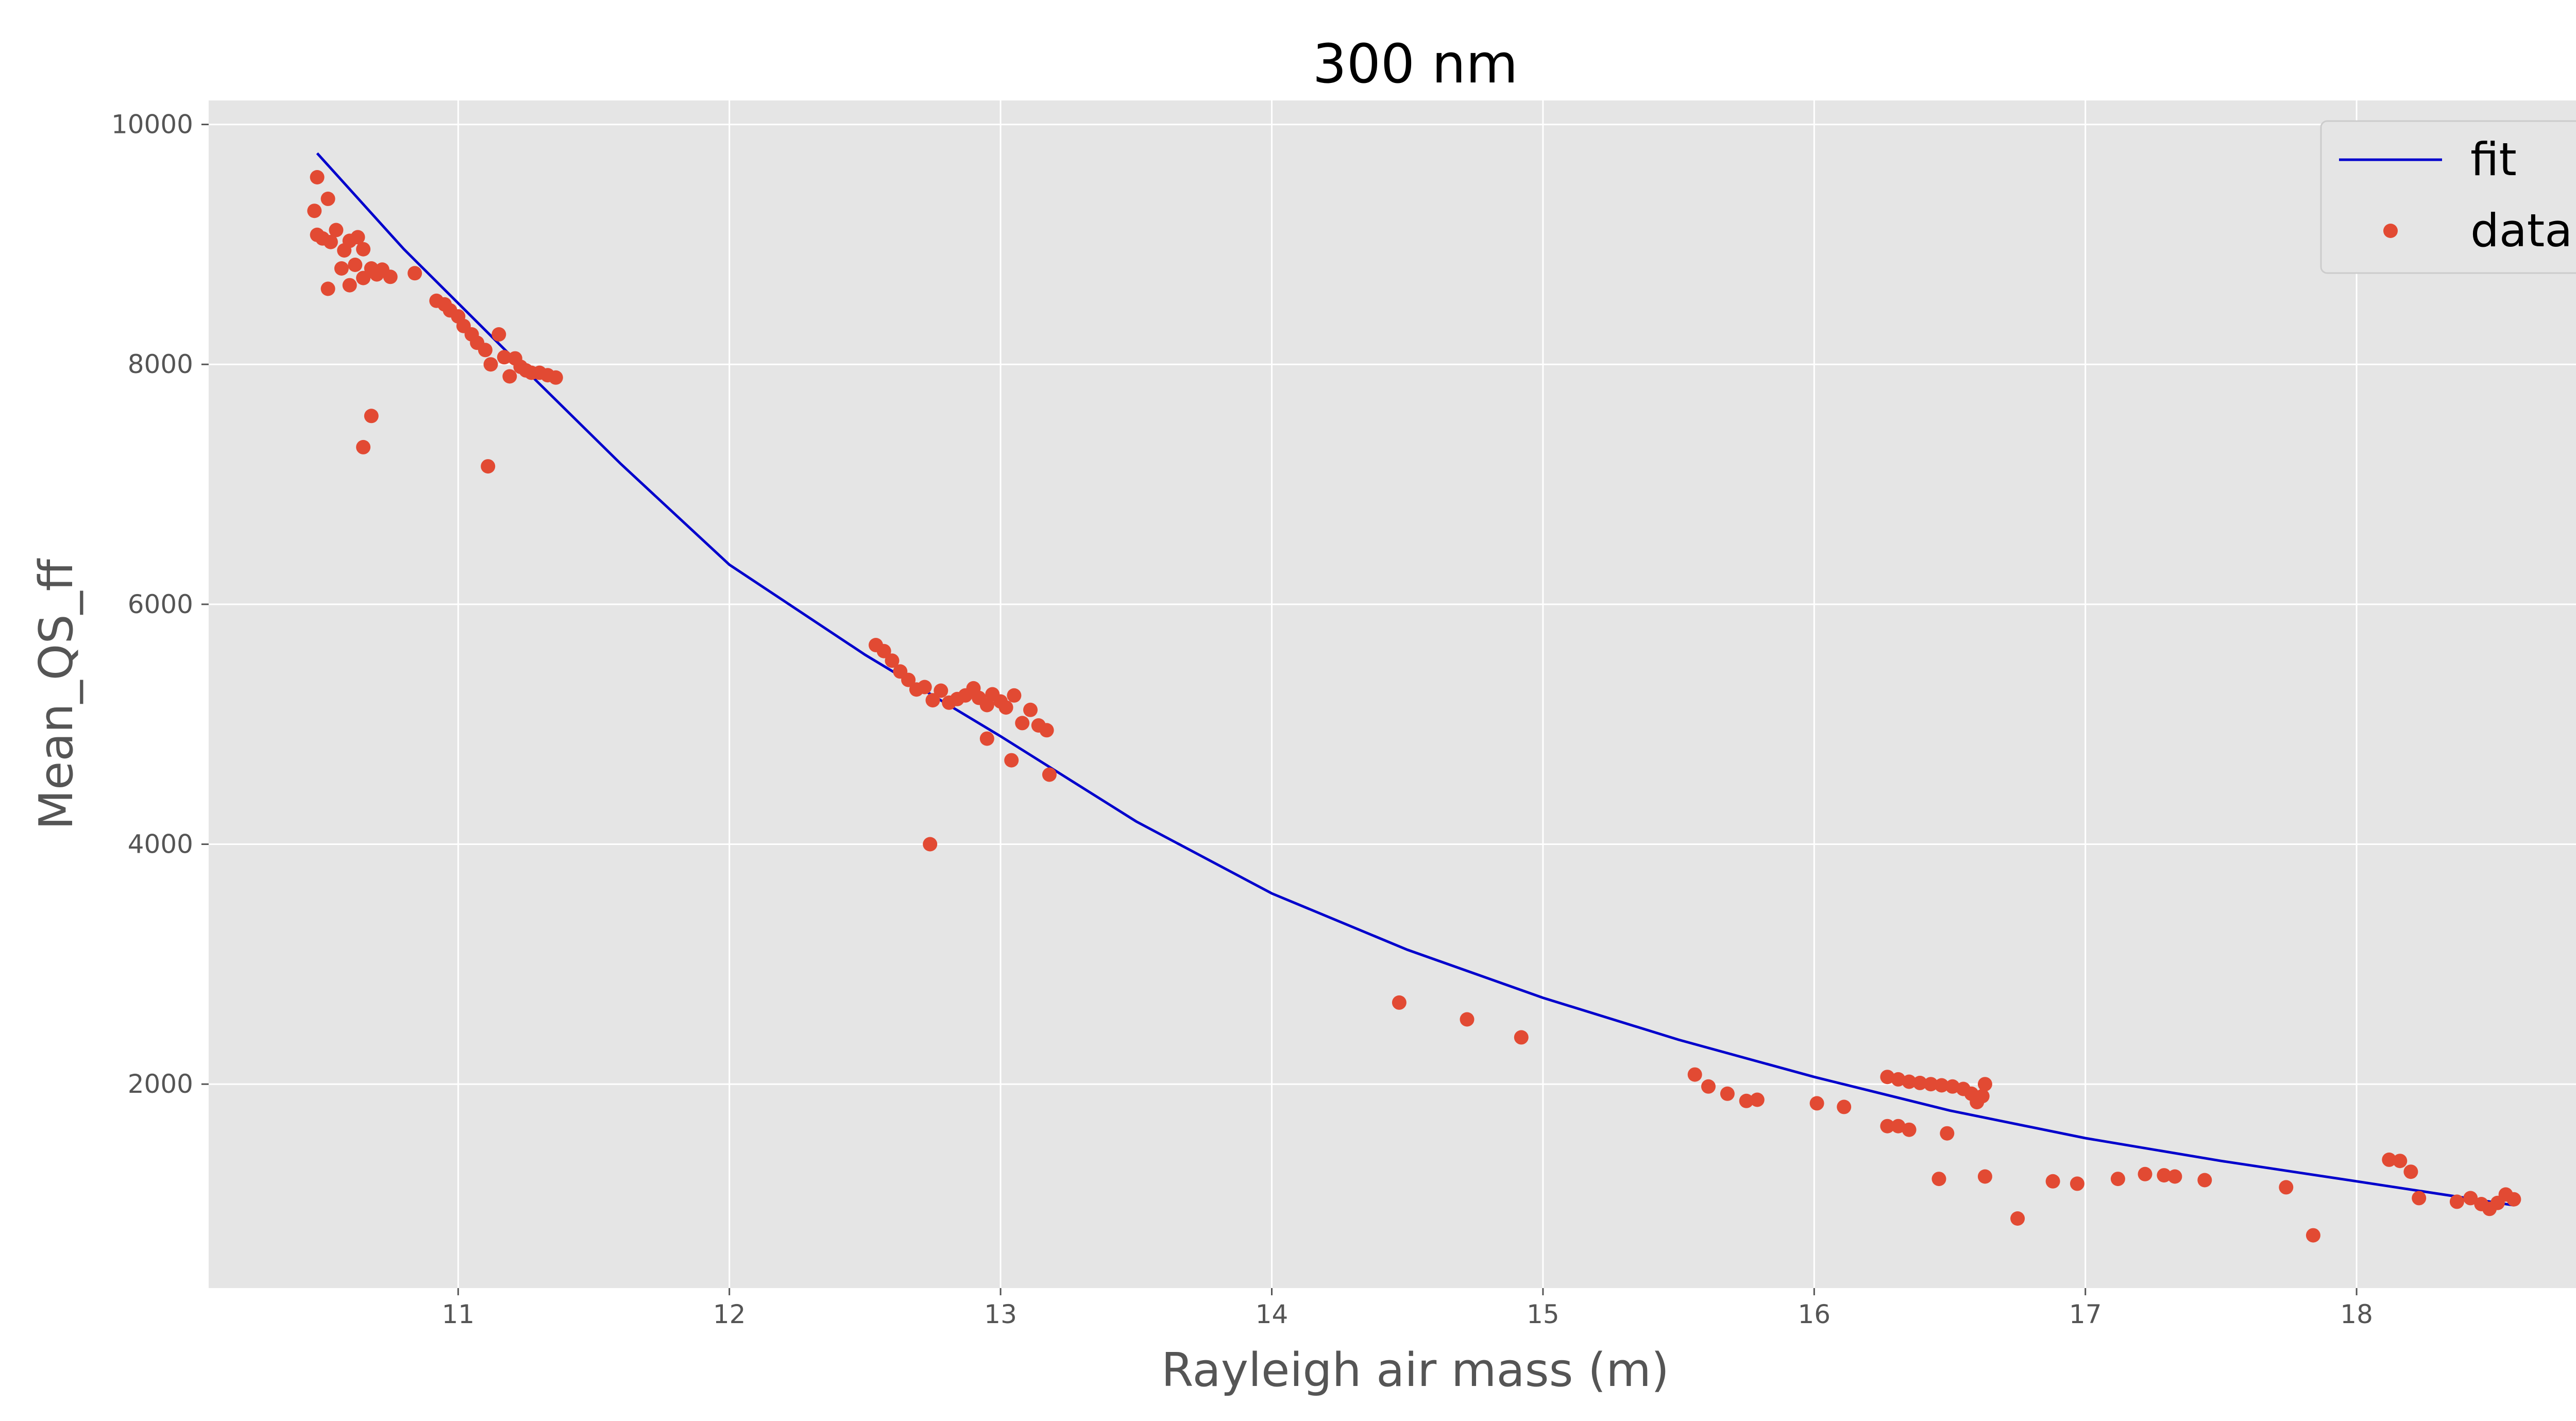  I want to click on y-tick-label: 2000, so click(160, 1084).